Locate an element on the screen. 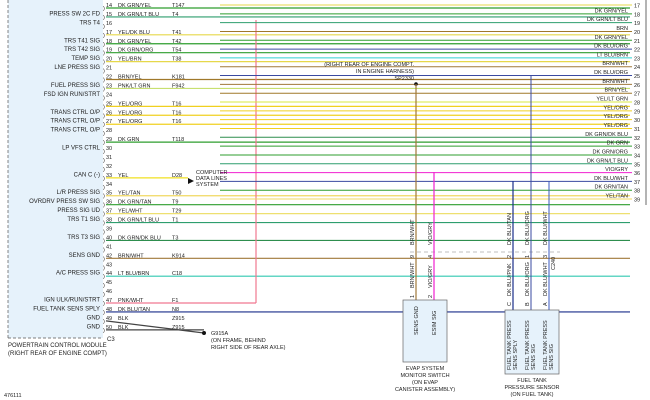  sensor-pin-func: FUEL TANK PRESS SENS SPLY is located at coordinates (513, 345).